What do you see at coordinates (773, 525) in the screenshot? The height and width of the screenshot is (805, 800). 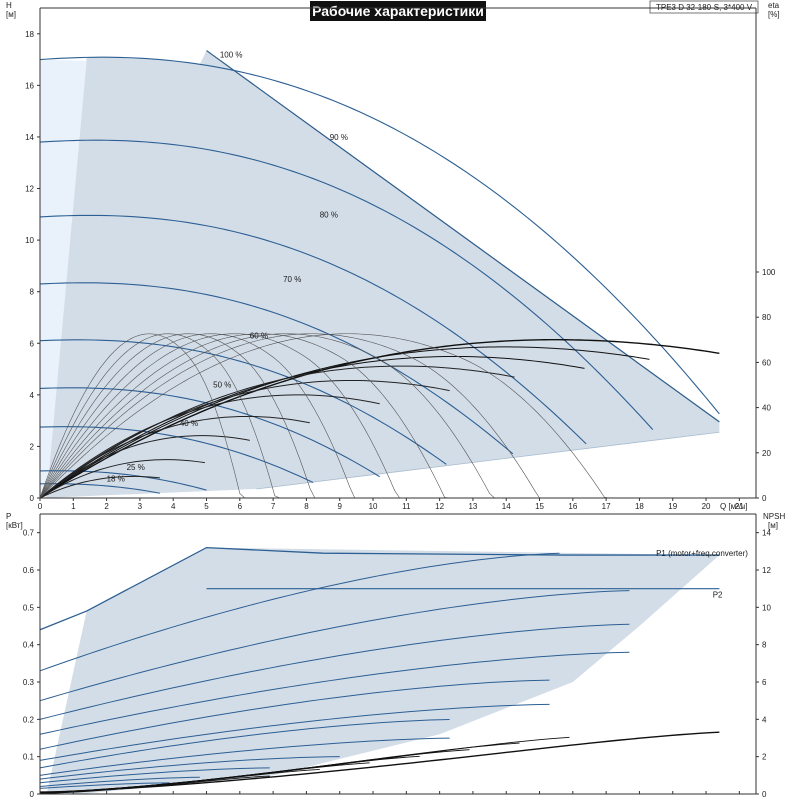 I see `bottom-y2label-line2: [м]` at bounding box center [773, 525].